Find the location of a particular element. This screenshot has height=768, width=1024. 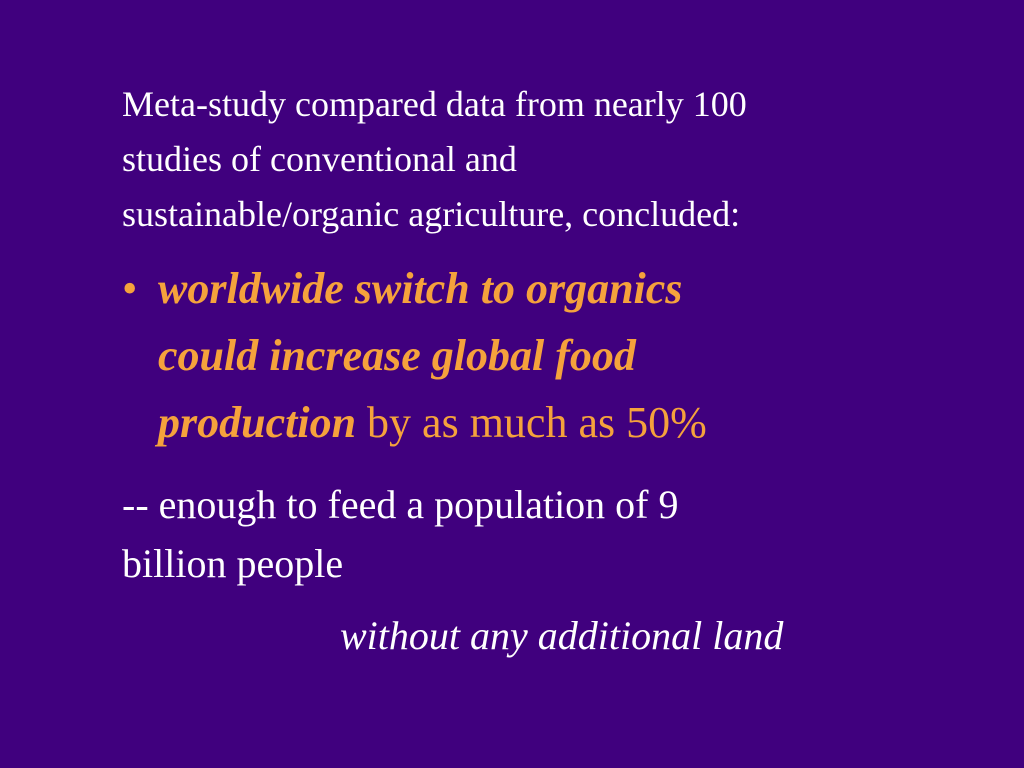

note-line: billion people is located at coordinates (233, 563).